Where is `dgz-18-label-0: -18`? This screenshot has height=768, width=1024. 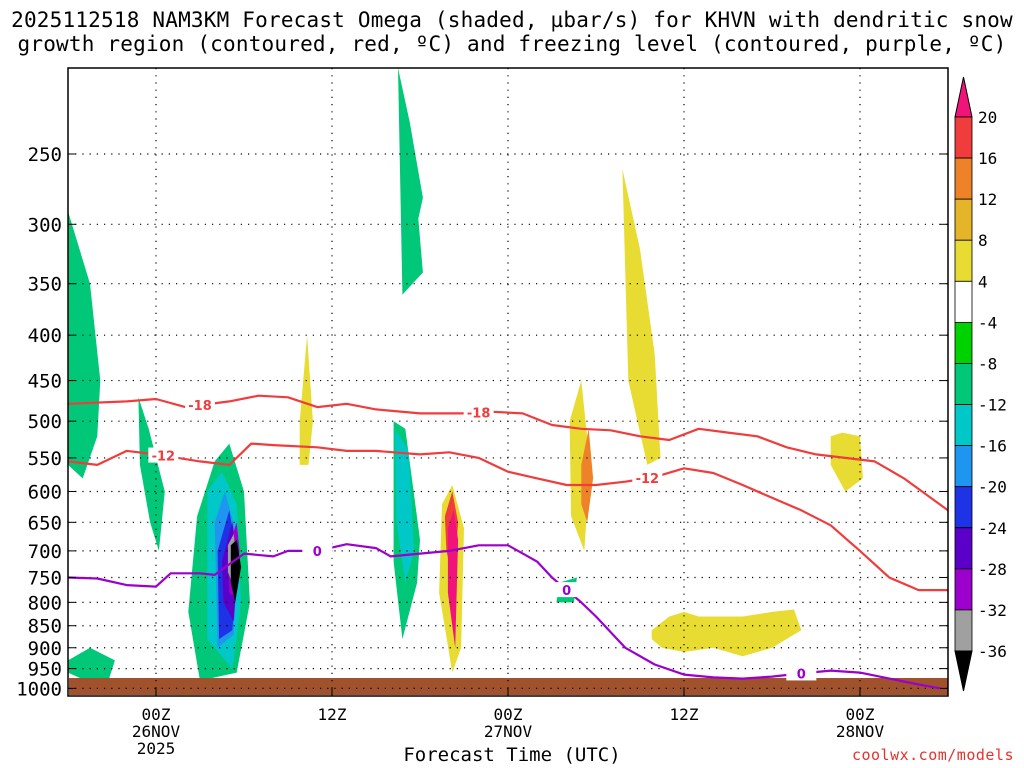 dgz-18-label-0: -18 is located at coordinates (200, 406).